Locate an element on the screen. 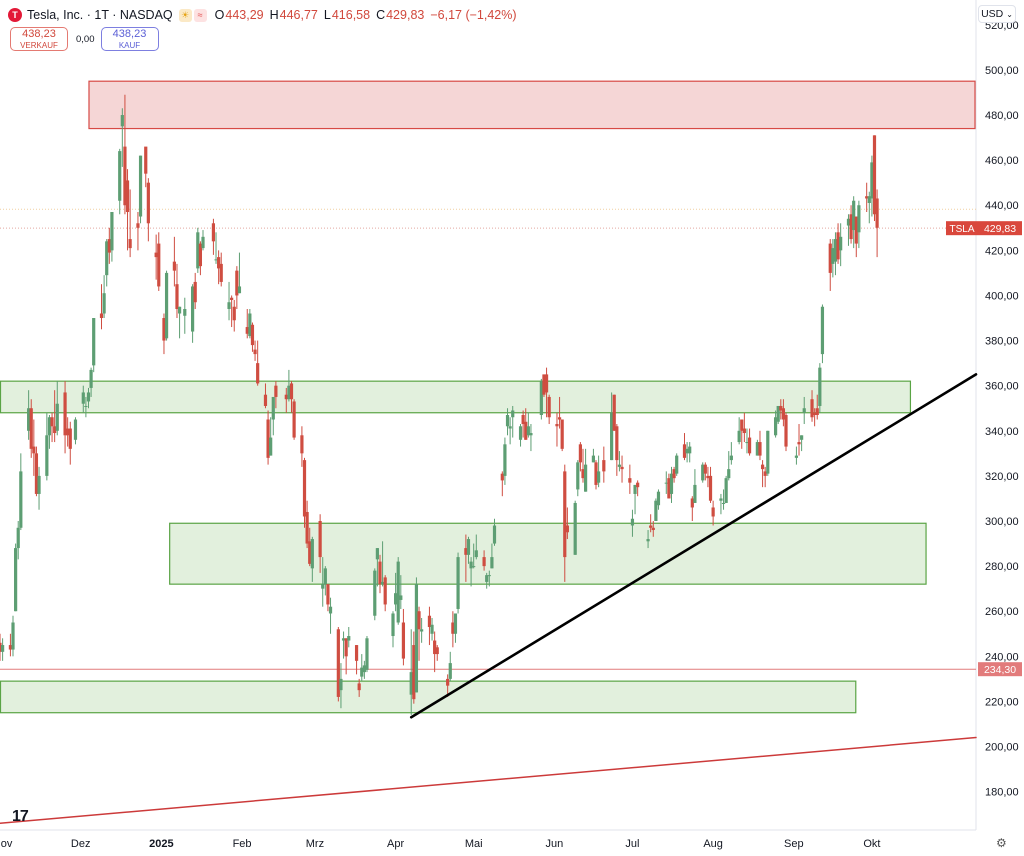  trade-panel: 438,23 VERKAUF 0,00 438,23 KAUF is located at coordinates (84, 39).